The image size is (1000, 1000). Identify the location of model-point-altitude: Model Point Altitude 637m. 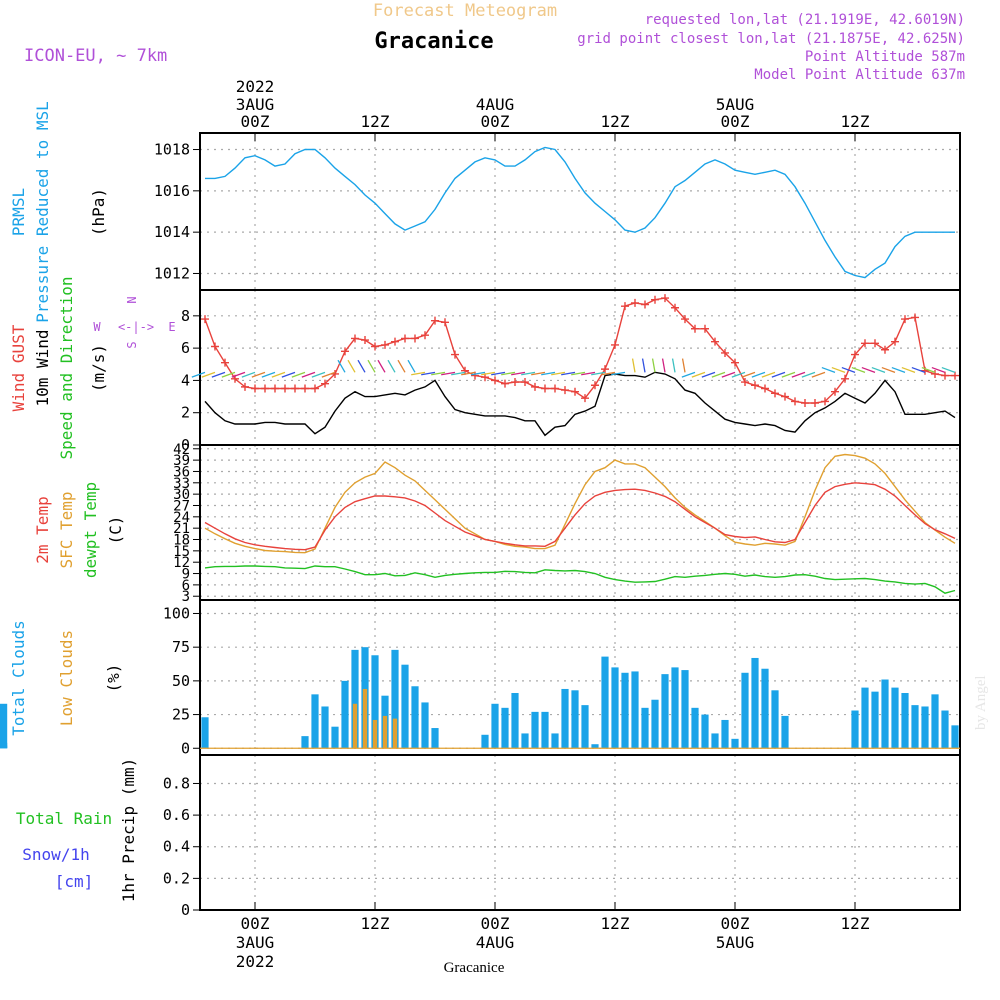
(859, 75).